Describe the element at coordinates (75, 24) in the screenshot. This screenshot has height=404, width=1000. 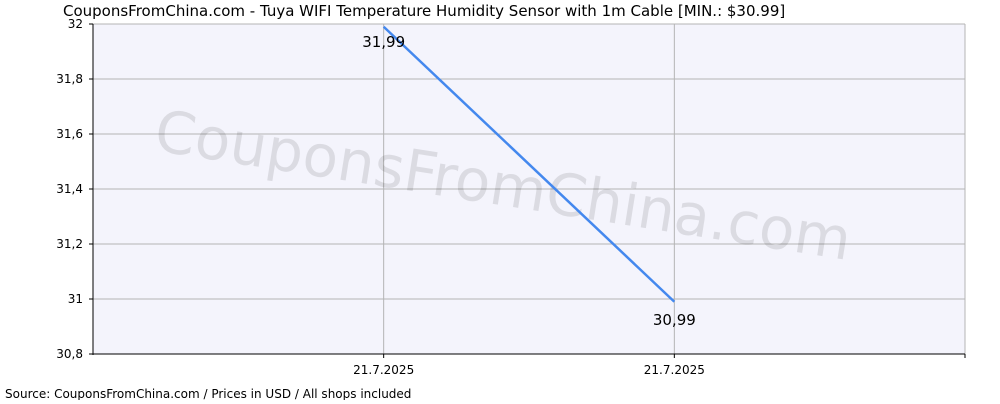
I see `y-tick-label: 32` at that location.